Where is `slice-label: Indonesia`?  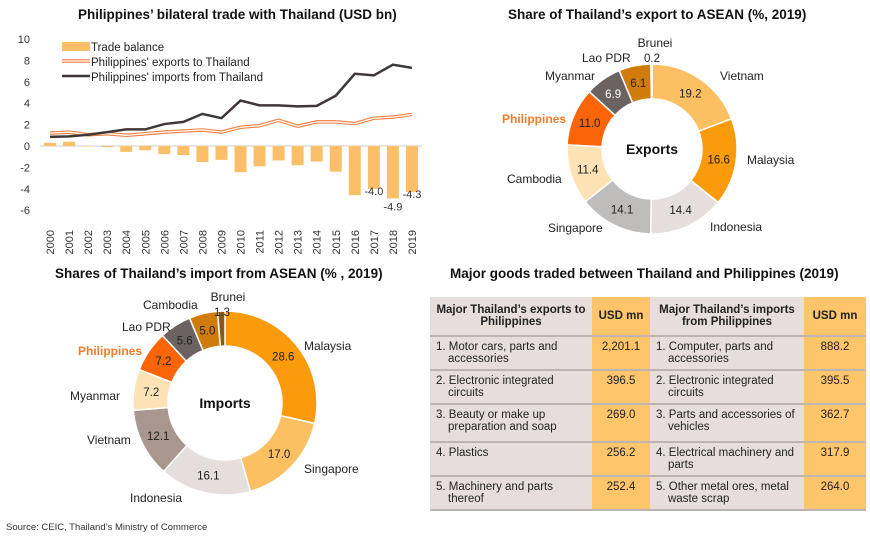 slice-label: Indonesia is located at coordinates (156, 498).